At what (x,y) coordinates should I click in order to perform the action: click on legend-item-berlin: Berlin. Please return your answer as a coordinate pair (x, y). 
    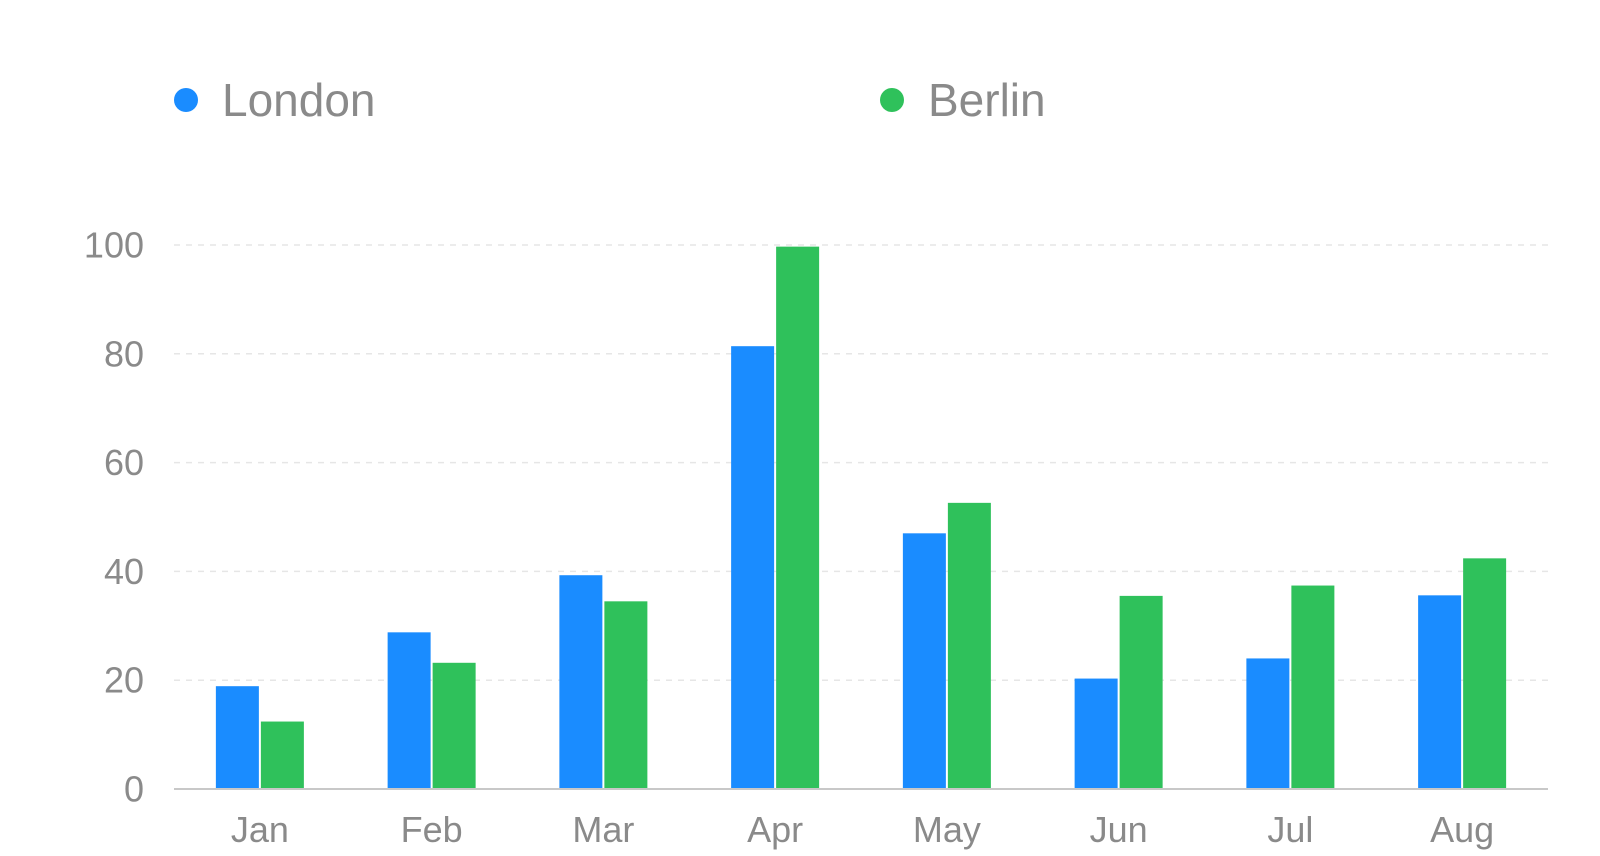
    Looking at the image, I should click on (963, 100).